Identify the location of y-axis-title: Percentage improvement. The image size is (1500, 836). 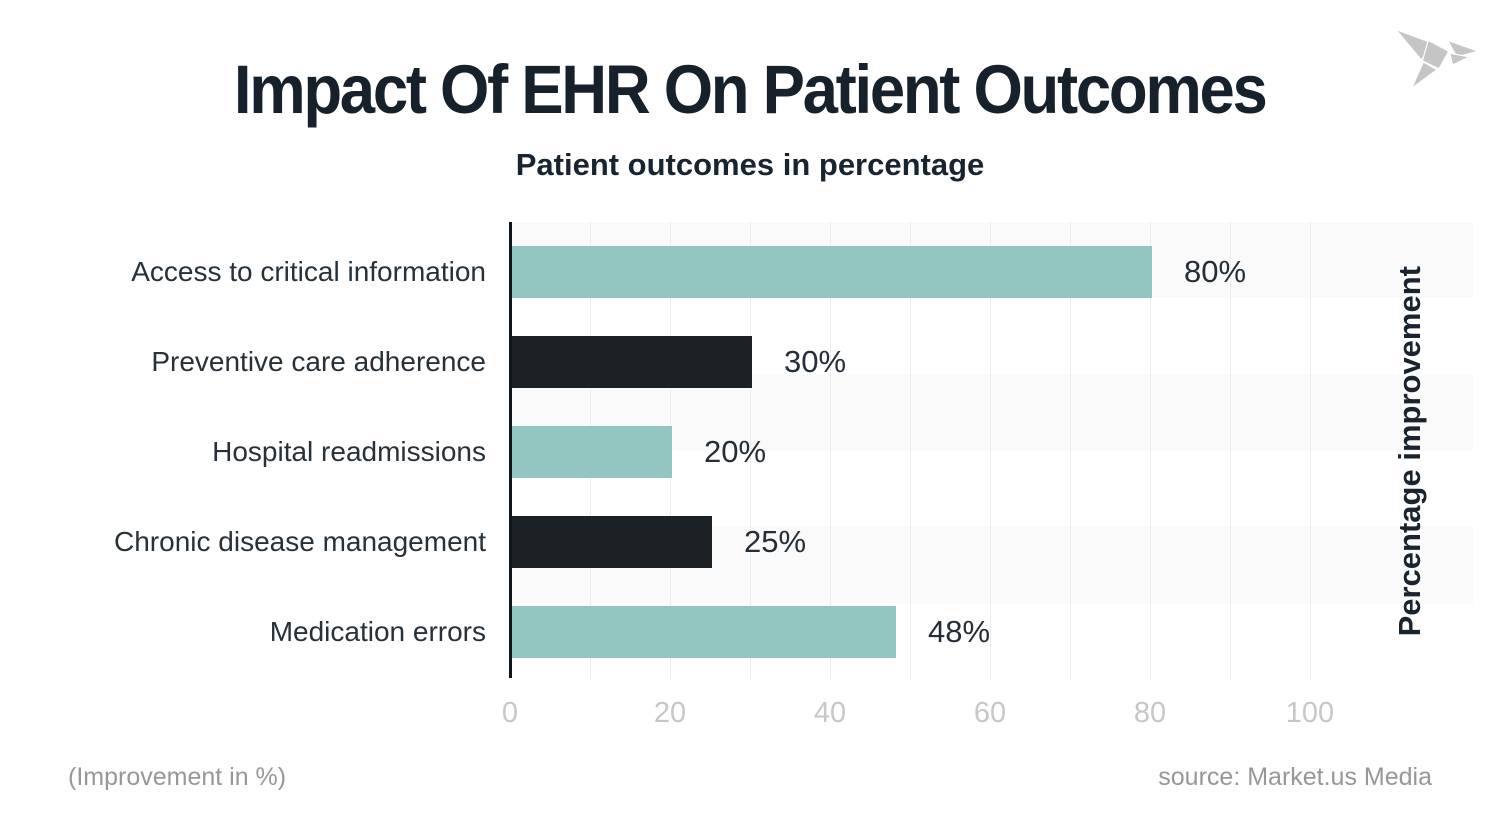
(1410, 451).